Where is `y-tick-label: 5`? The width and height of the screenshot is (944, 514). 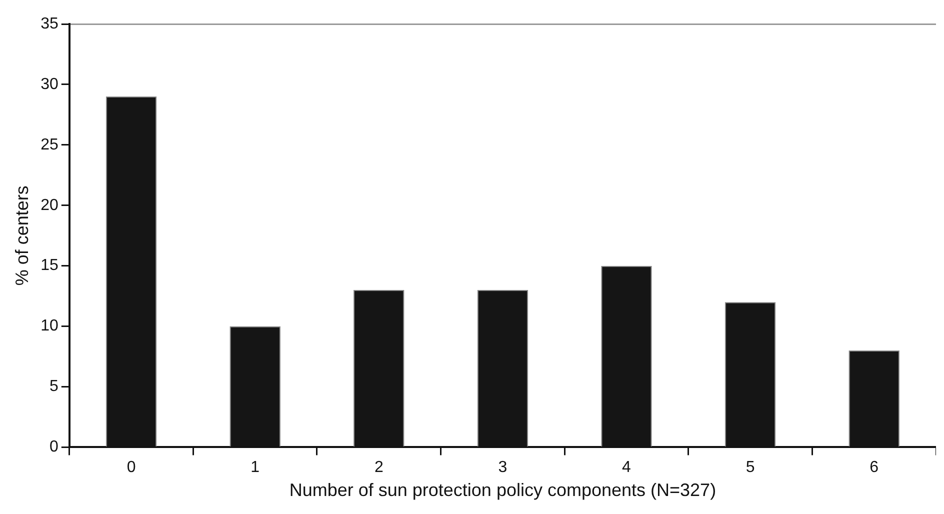 y-tick-label: 5 is located at coordinates (53, 387).